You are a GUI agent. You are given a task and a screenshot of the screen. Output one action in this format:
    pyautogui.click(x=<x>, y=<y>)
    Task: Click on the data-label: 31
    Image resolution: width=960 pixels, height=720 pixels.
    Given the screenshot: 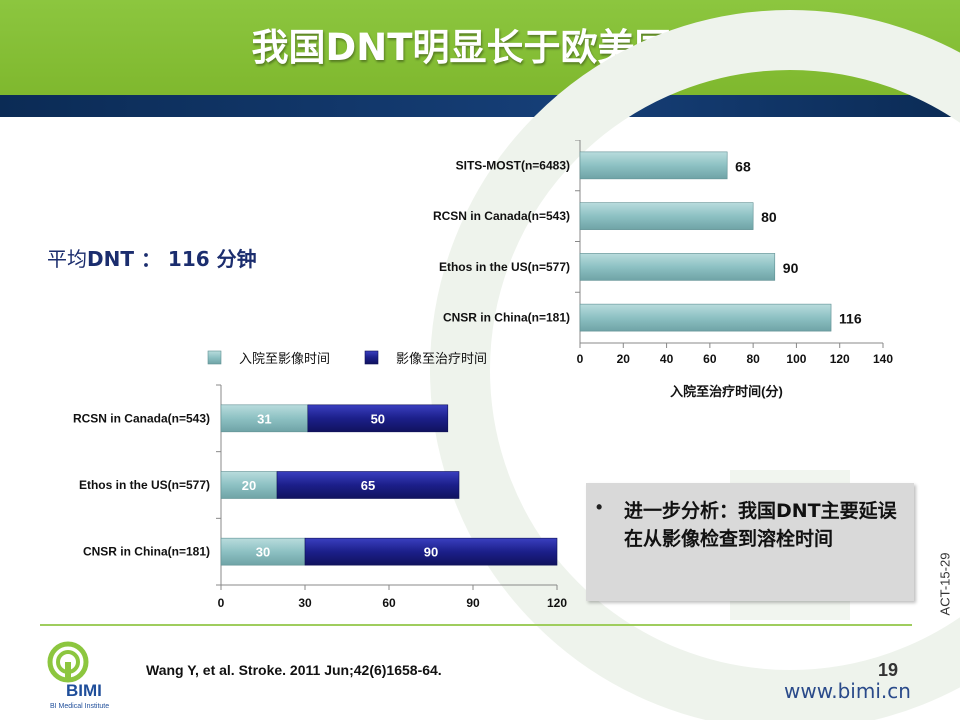 What is the action you would take?
    pyautogui.click(x=264, y=418)
    